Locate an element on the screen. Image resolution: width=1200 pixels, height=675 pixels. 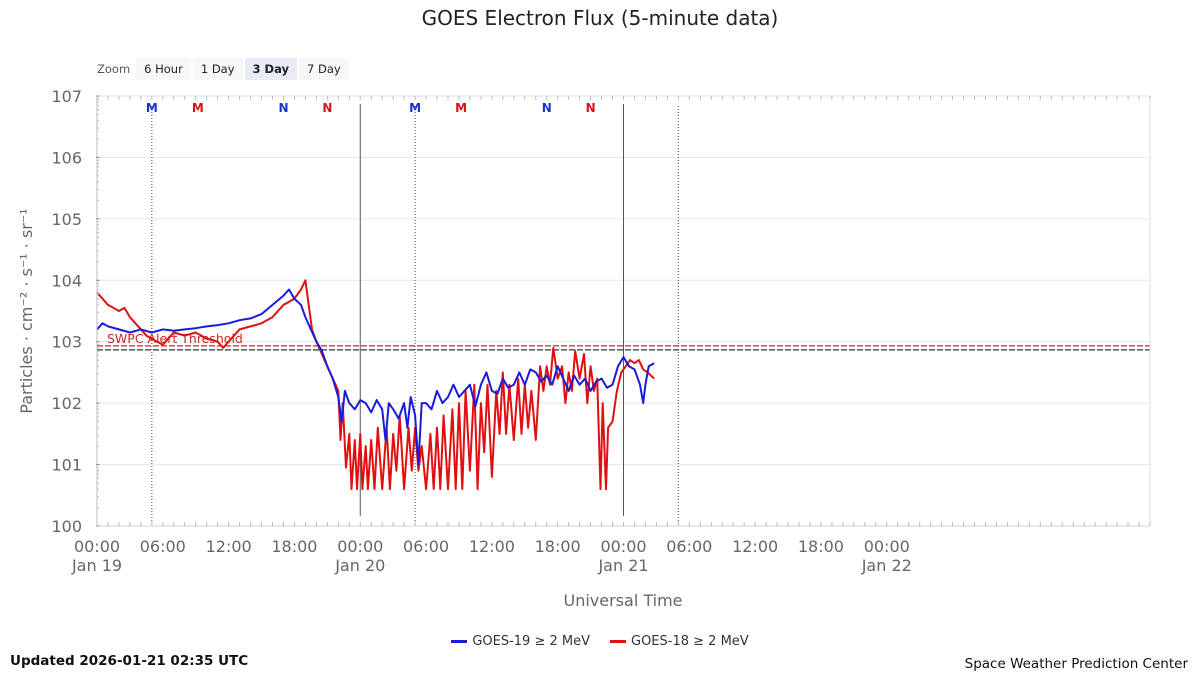
y-tick-label: 103 is located at coordinates (66, 342).